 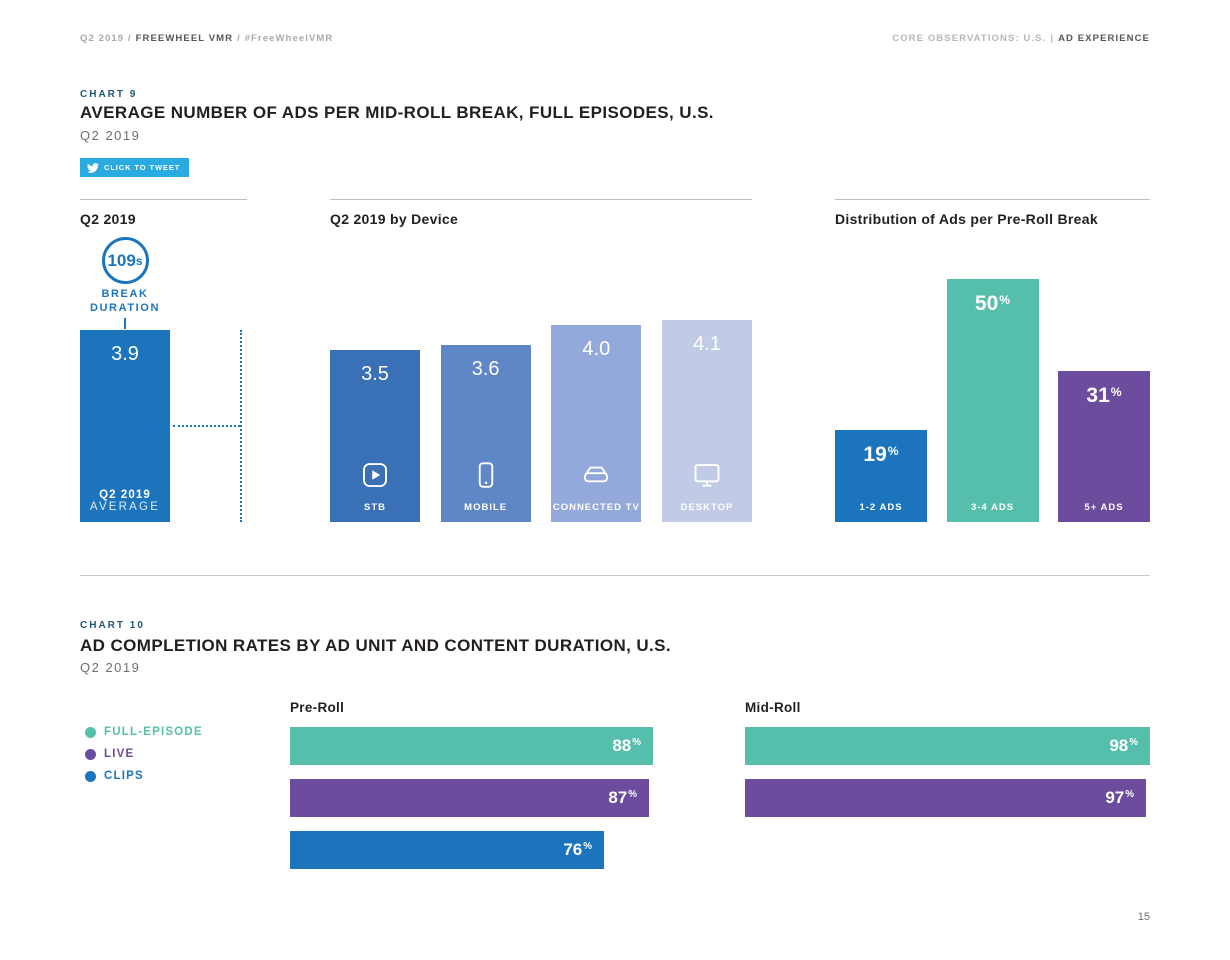 What do you see at coordinates (966, 219) in the screenshot?
I see `panel-dist-heading: Distribution of Ads per Pre-Roll Break` at bounding box center [966, 219].